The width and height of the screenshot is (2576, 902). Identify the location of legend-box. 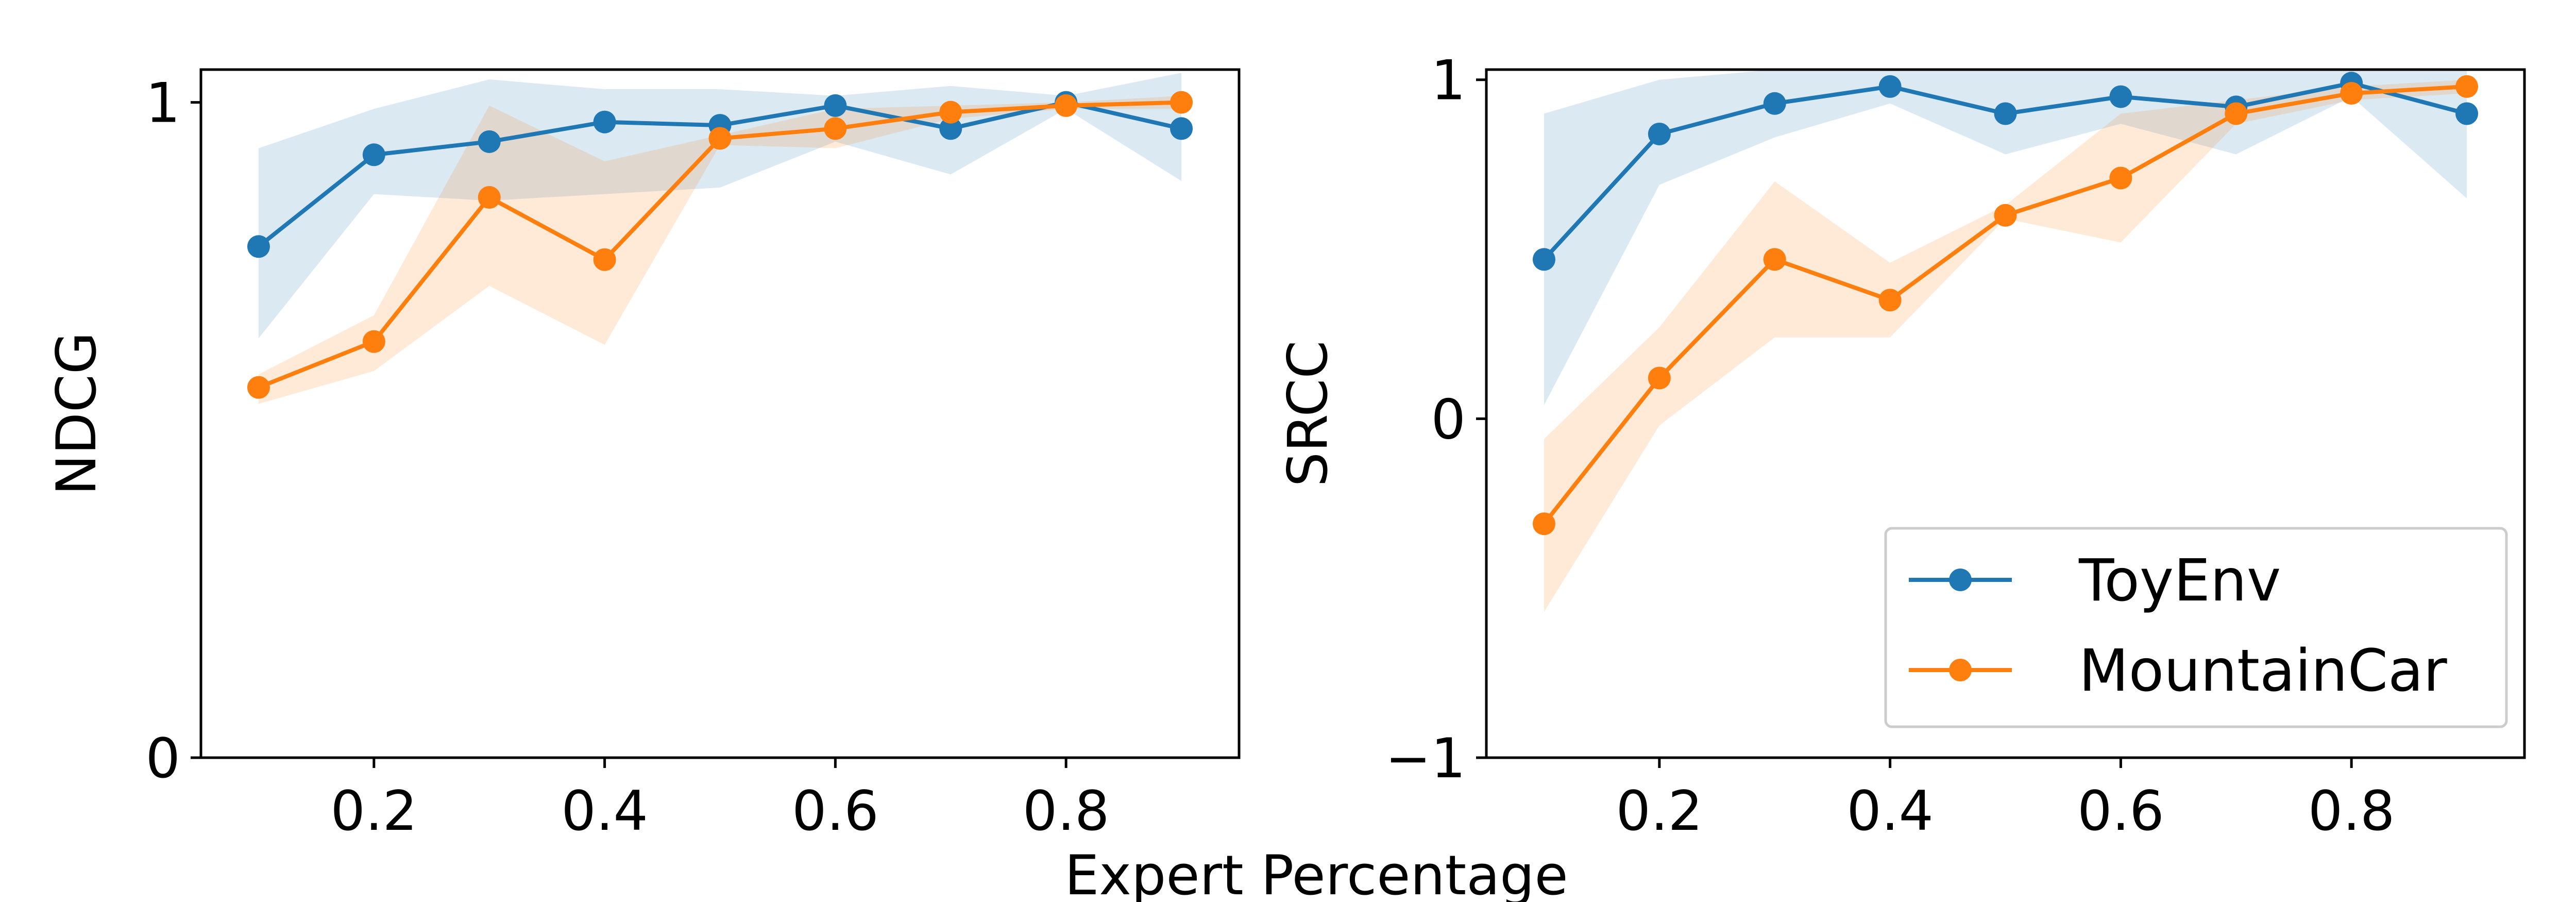
(2196, 628).